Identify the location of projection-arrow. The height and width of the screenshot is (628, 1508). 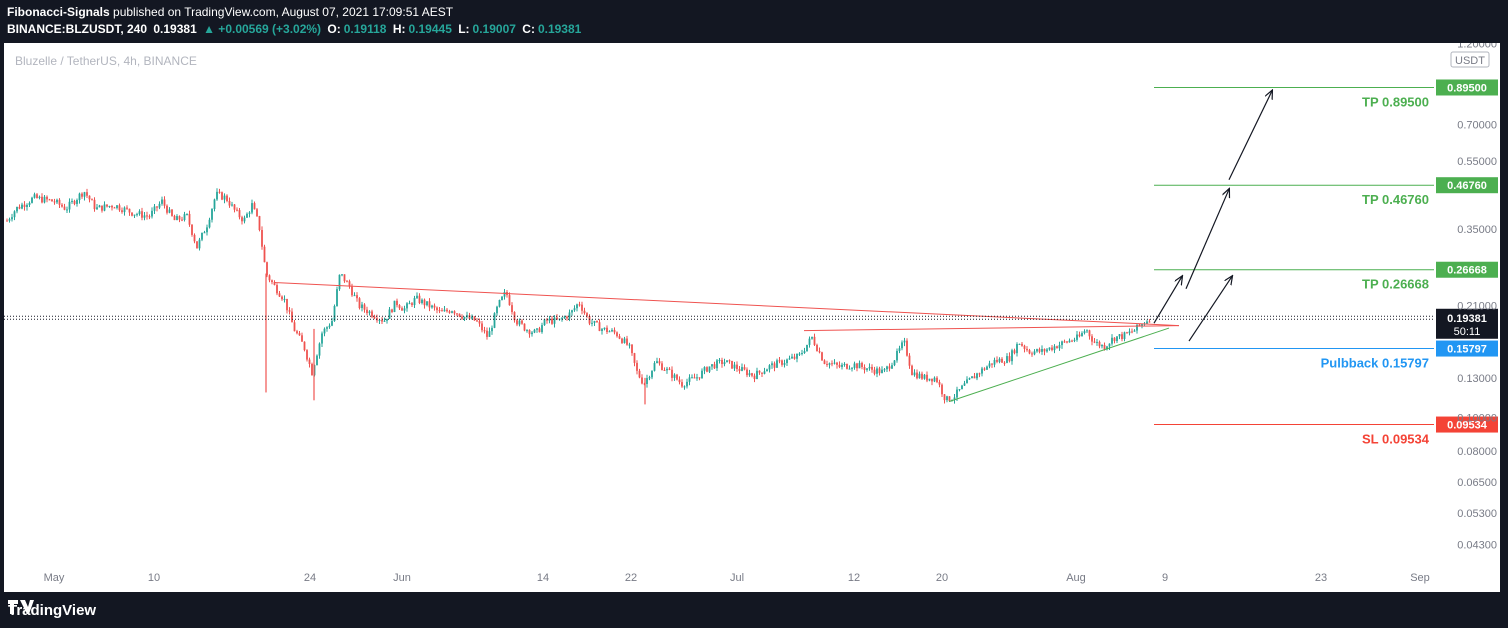
(1210, 309).